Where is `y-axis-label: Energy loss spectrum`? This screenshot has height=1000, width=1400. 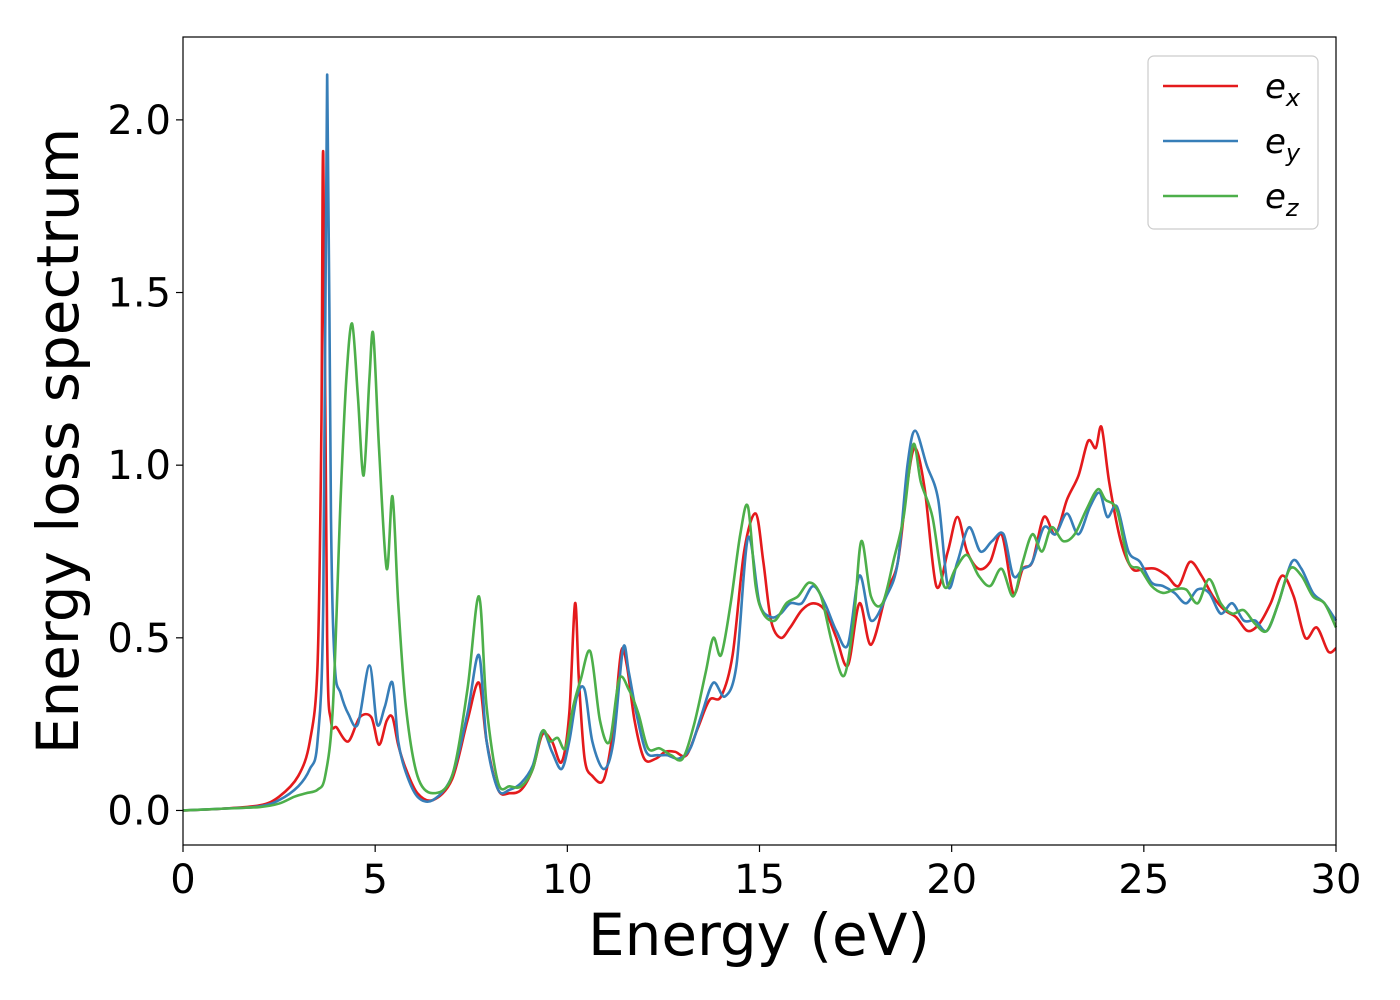 y-axis-label: Energy loss spectrum is located at coordinates (58, 441).